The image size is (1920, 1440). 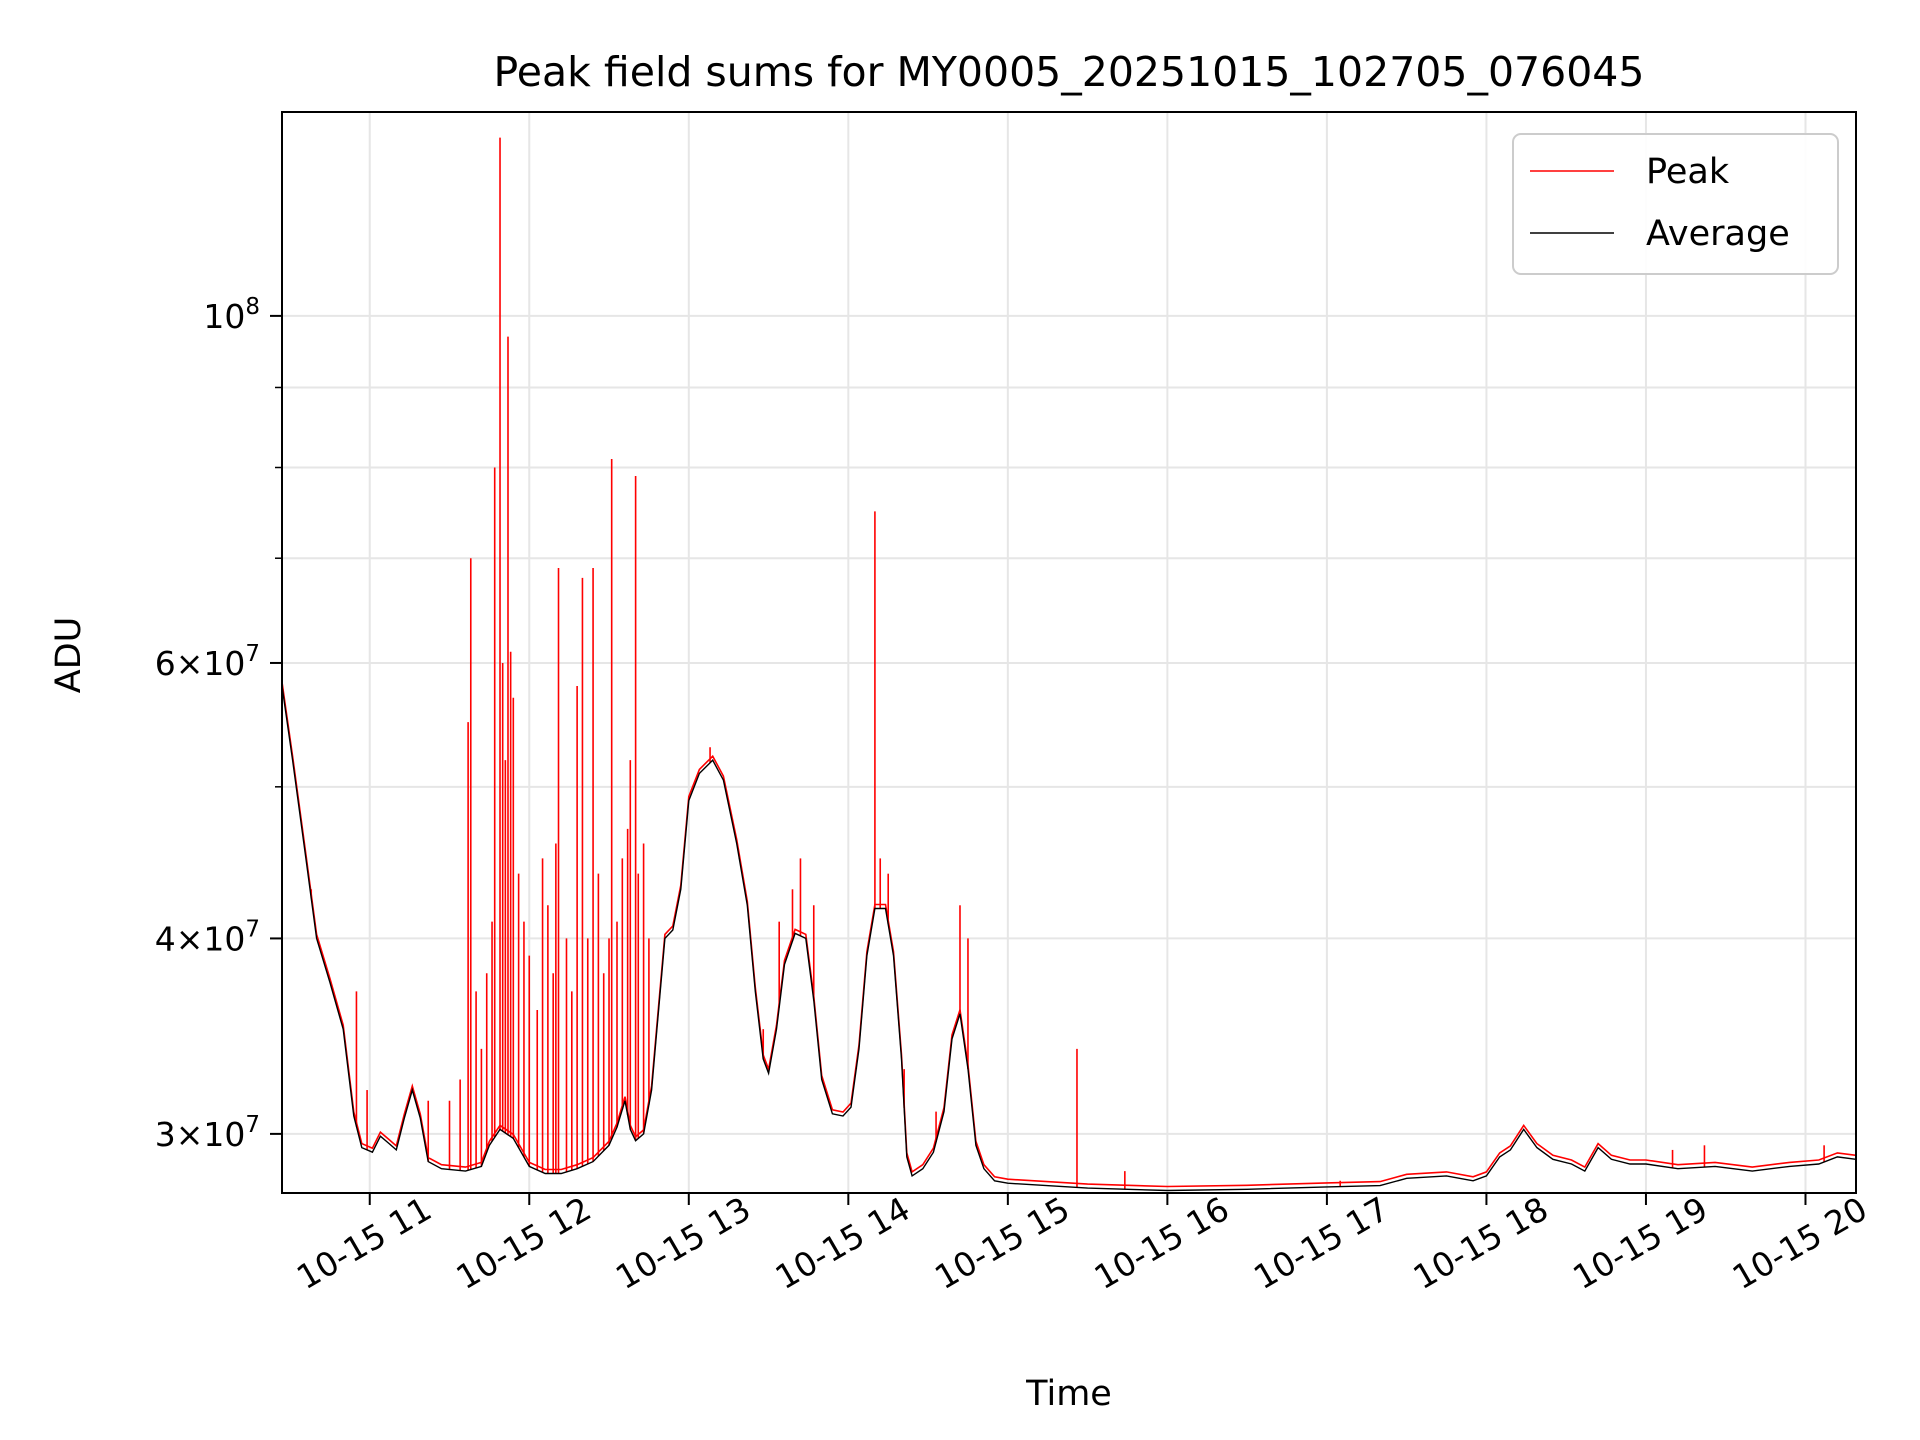 I want to click on legend-label-average: Average, so click(x=1718, y=234).